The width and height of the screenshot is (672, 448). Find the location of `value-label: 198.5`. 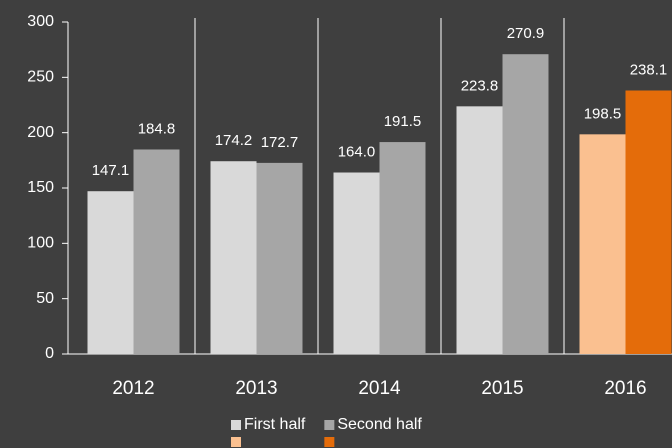

value-label: 198.5 is located at coordinates (603, 113).